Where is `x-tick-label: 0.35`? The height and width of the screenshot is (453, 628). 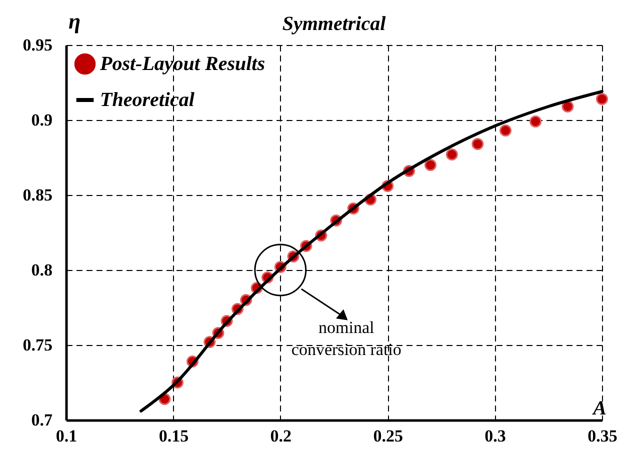
x-tick-label: 0.35 is located at coordinates (603, 436).